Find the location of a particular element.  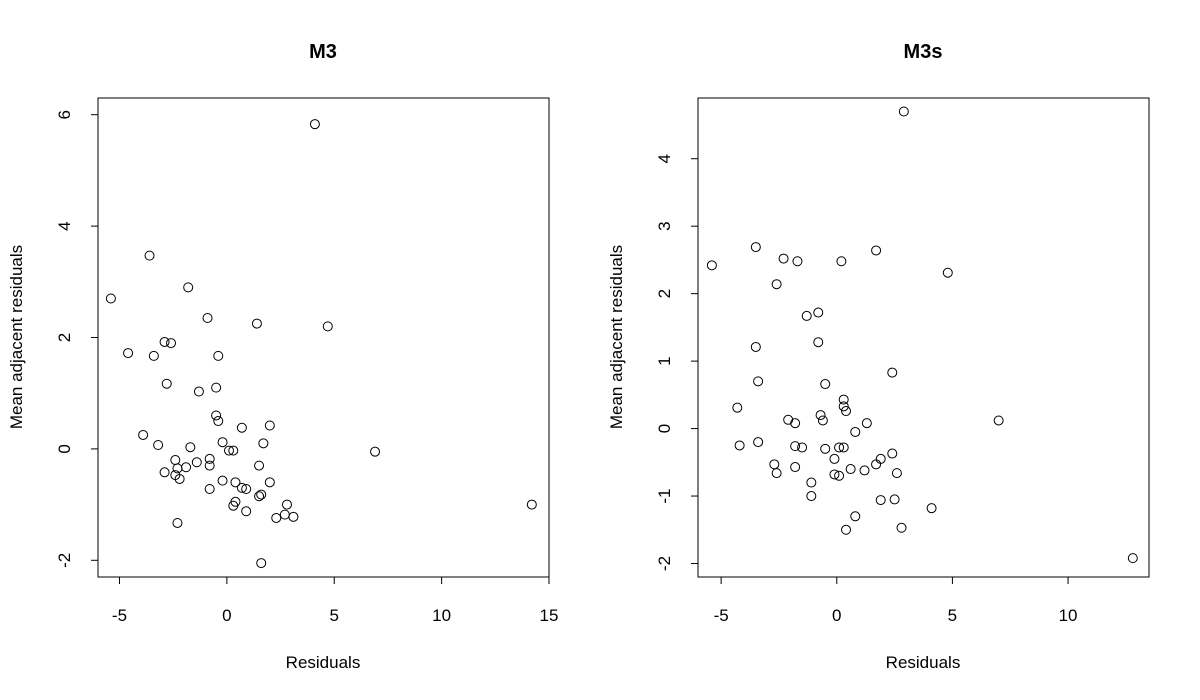

y-tick-label: 2 is located at coordinates (664, 293).